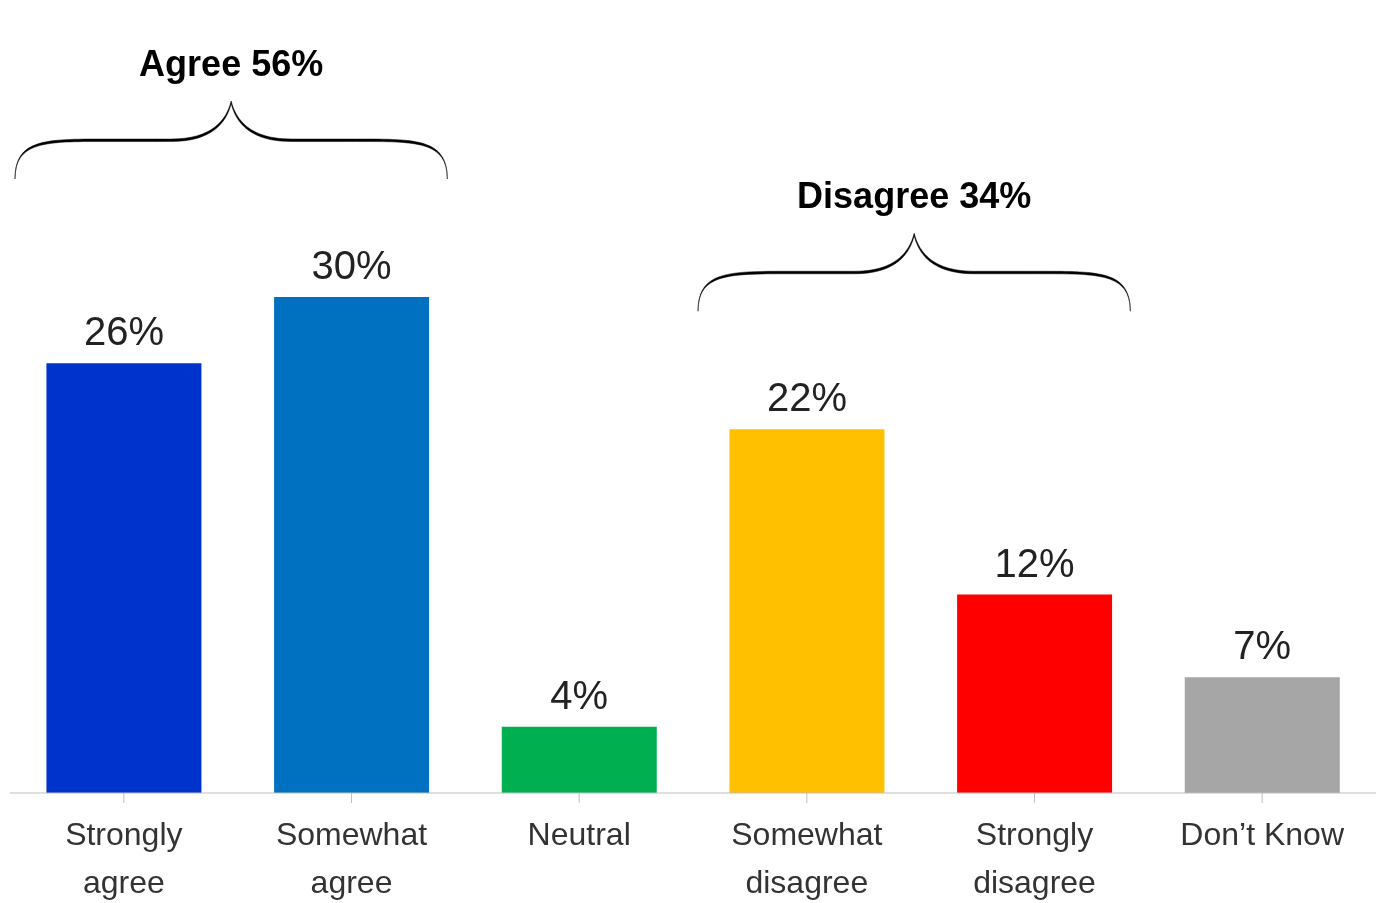 This screenshot has width=1381, height=903. What do you see at coordinates (231, 63) in the screenshot?
I see `text: Agree 56%` at bounding box center [231, 63].